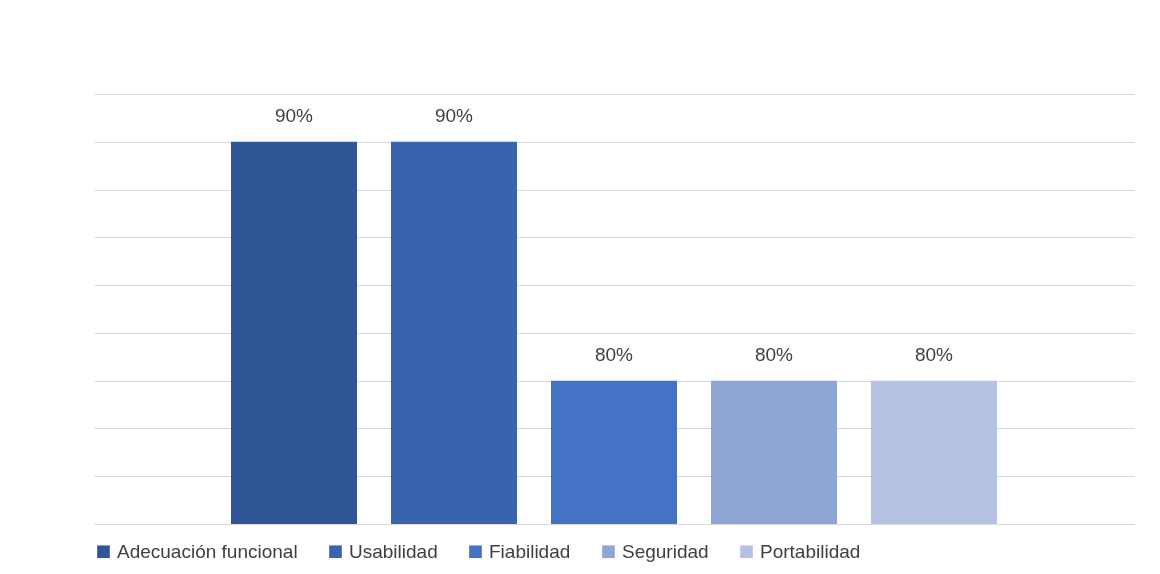 Image resolution: width=1160 pixels, height=574 pixels. Describe the element at coordinates (393, 551) in the screenshot. I see `legend-label: Usabilidad` at that location.